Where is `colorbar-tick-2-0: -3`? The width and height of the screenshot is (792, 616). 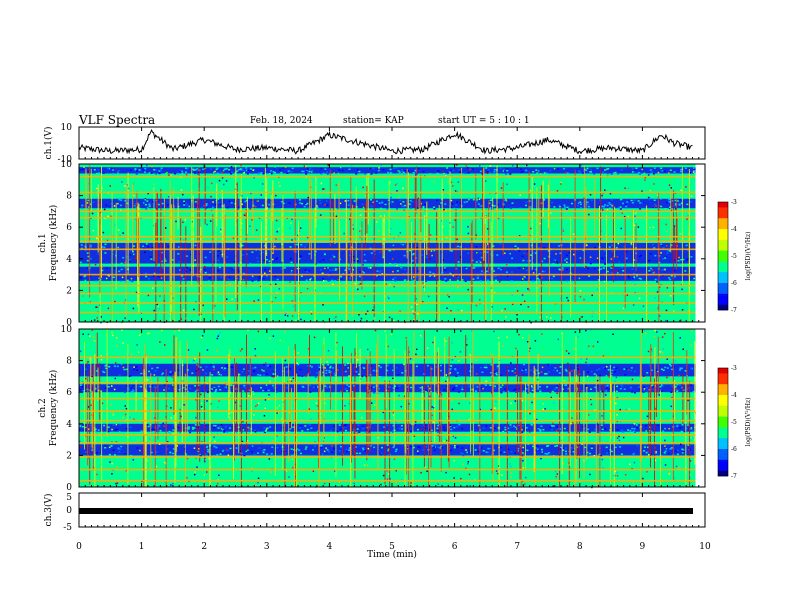 colorbar-tick-2-0: -3 is located at coordinates (734, 368).